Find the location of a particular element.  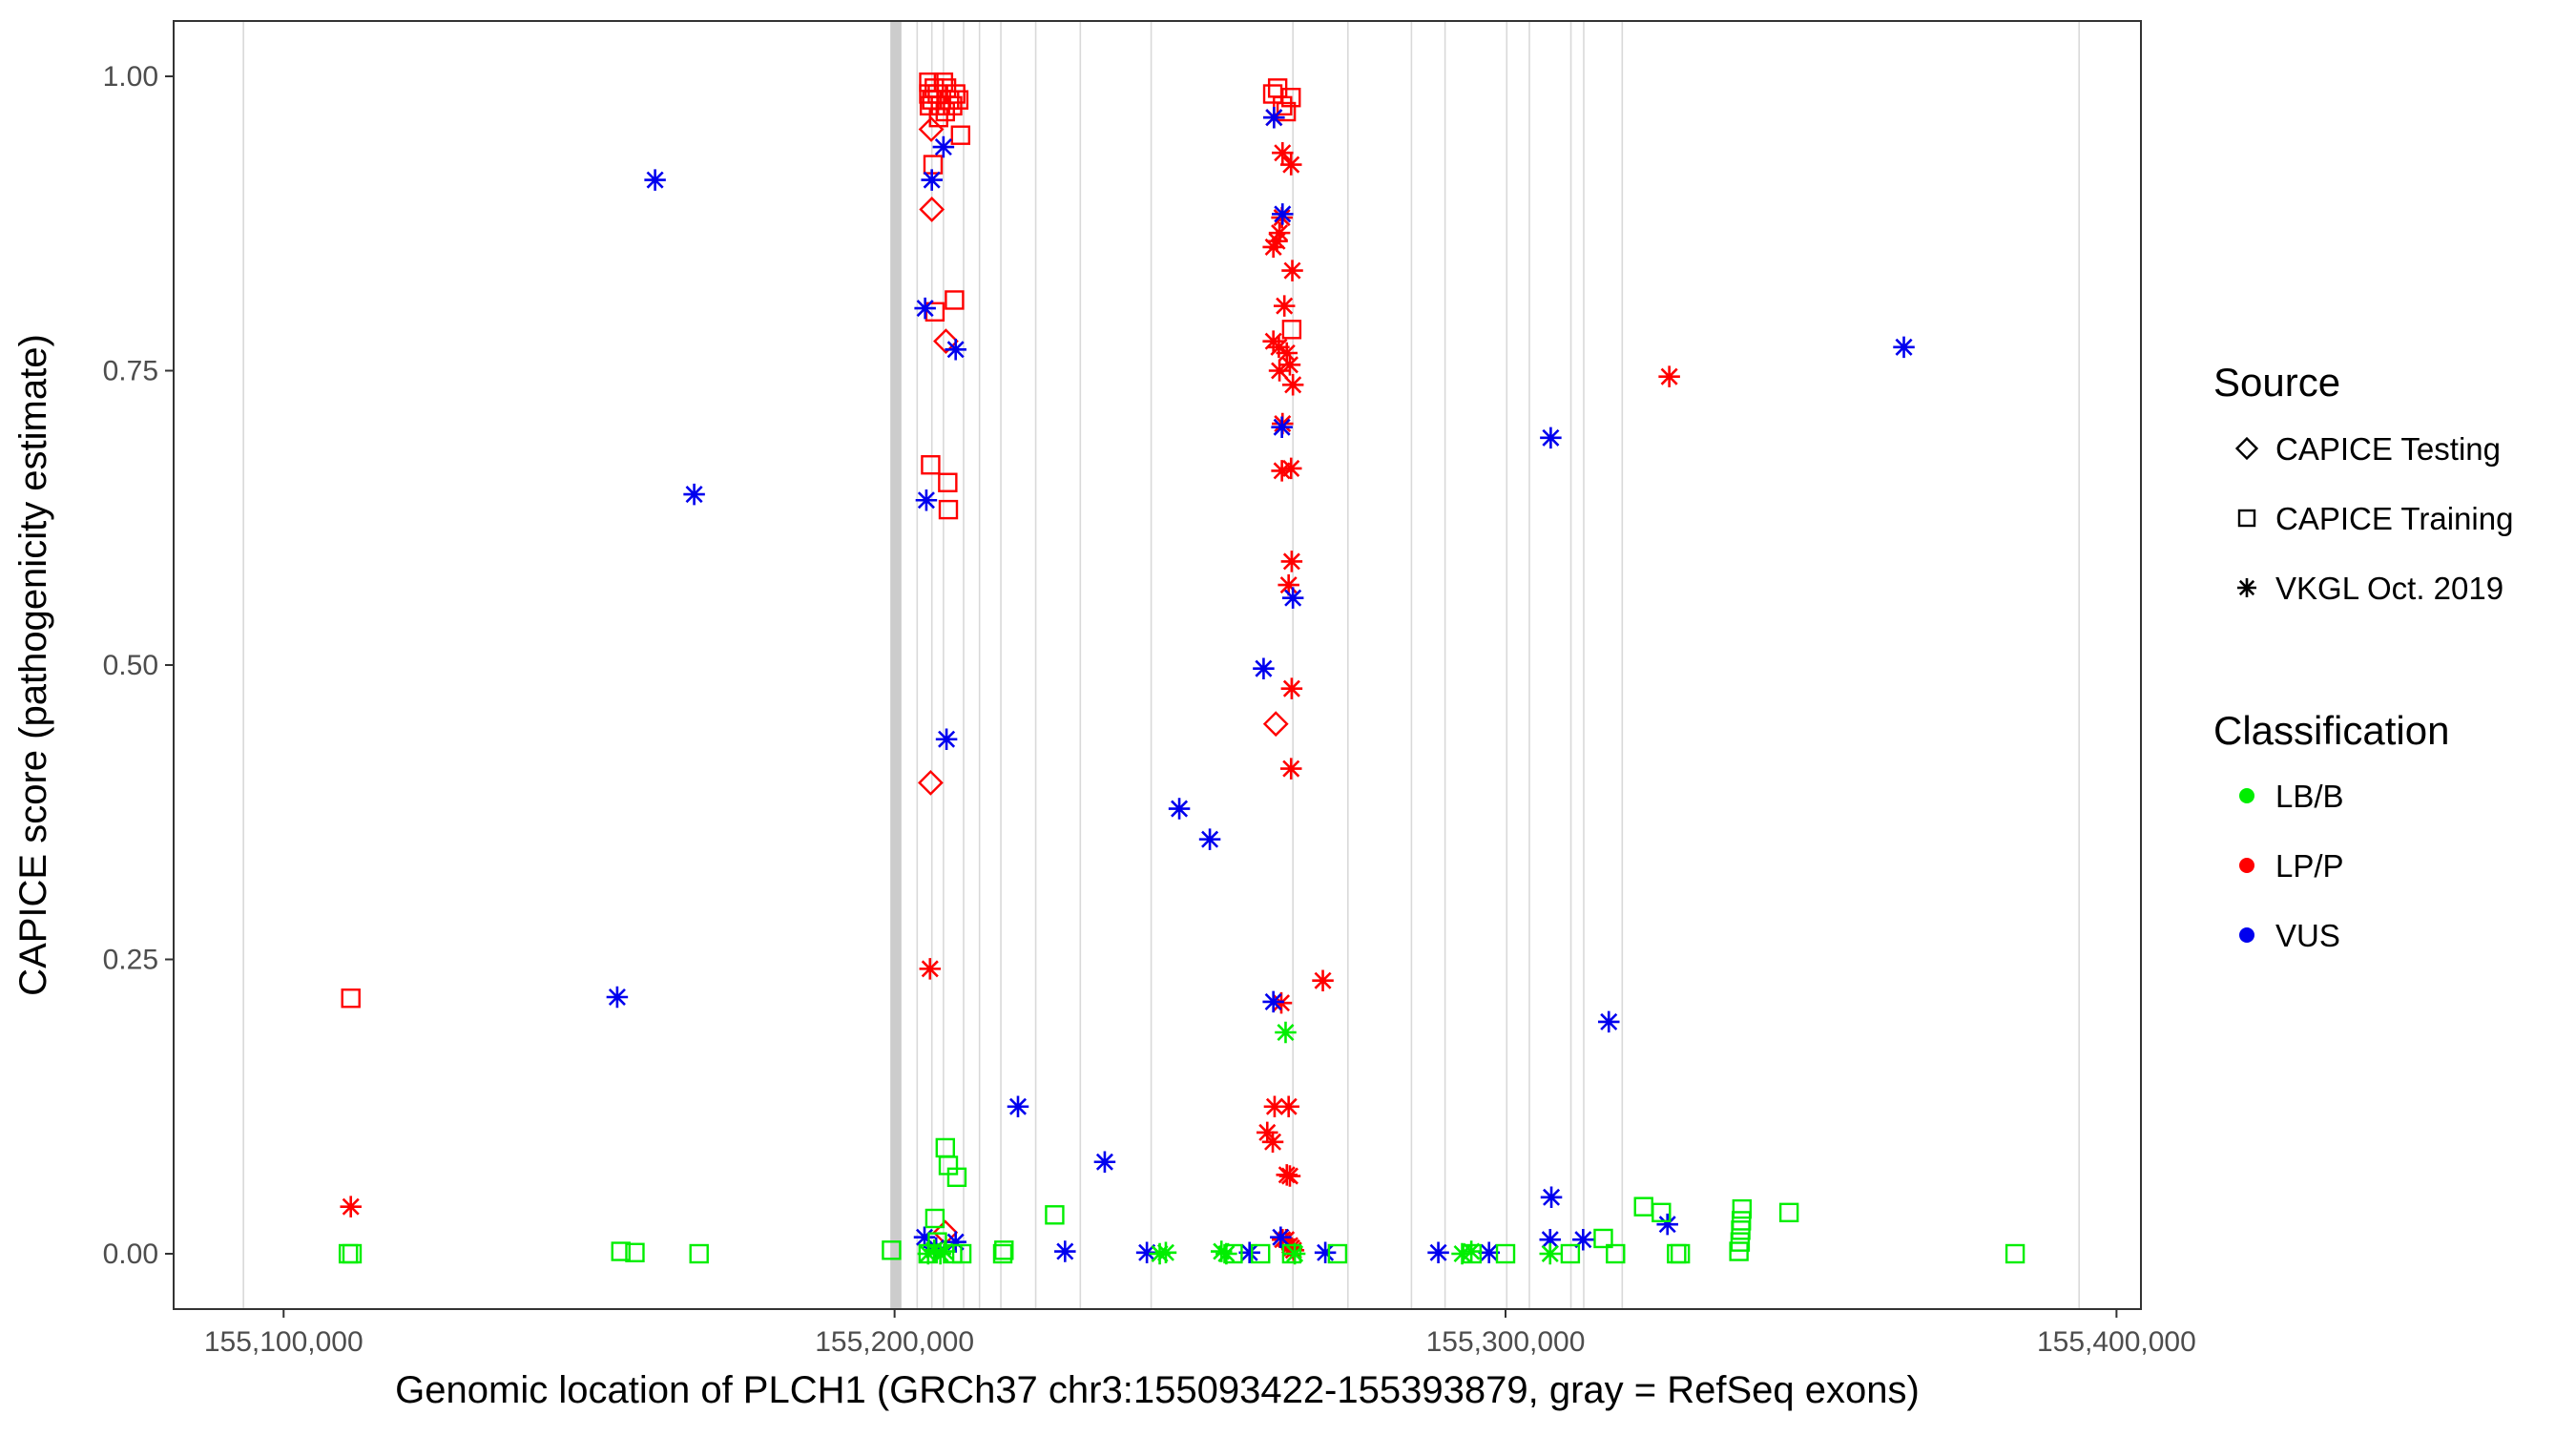

x-tick-label: 155,300,000 is located at coordinates (1506, 1342).